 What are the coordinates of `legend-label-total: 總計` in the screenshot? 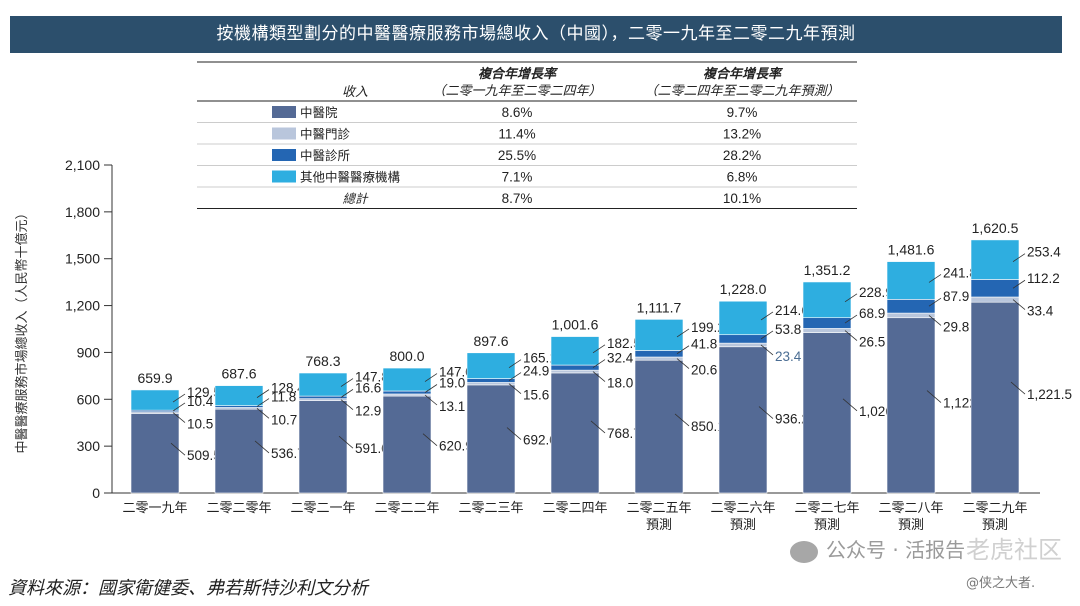 It's located at (355, 198).